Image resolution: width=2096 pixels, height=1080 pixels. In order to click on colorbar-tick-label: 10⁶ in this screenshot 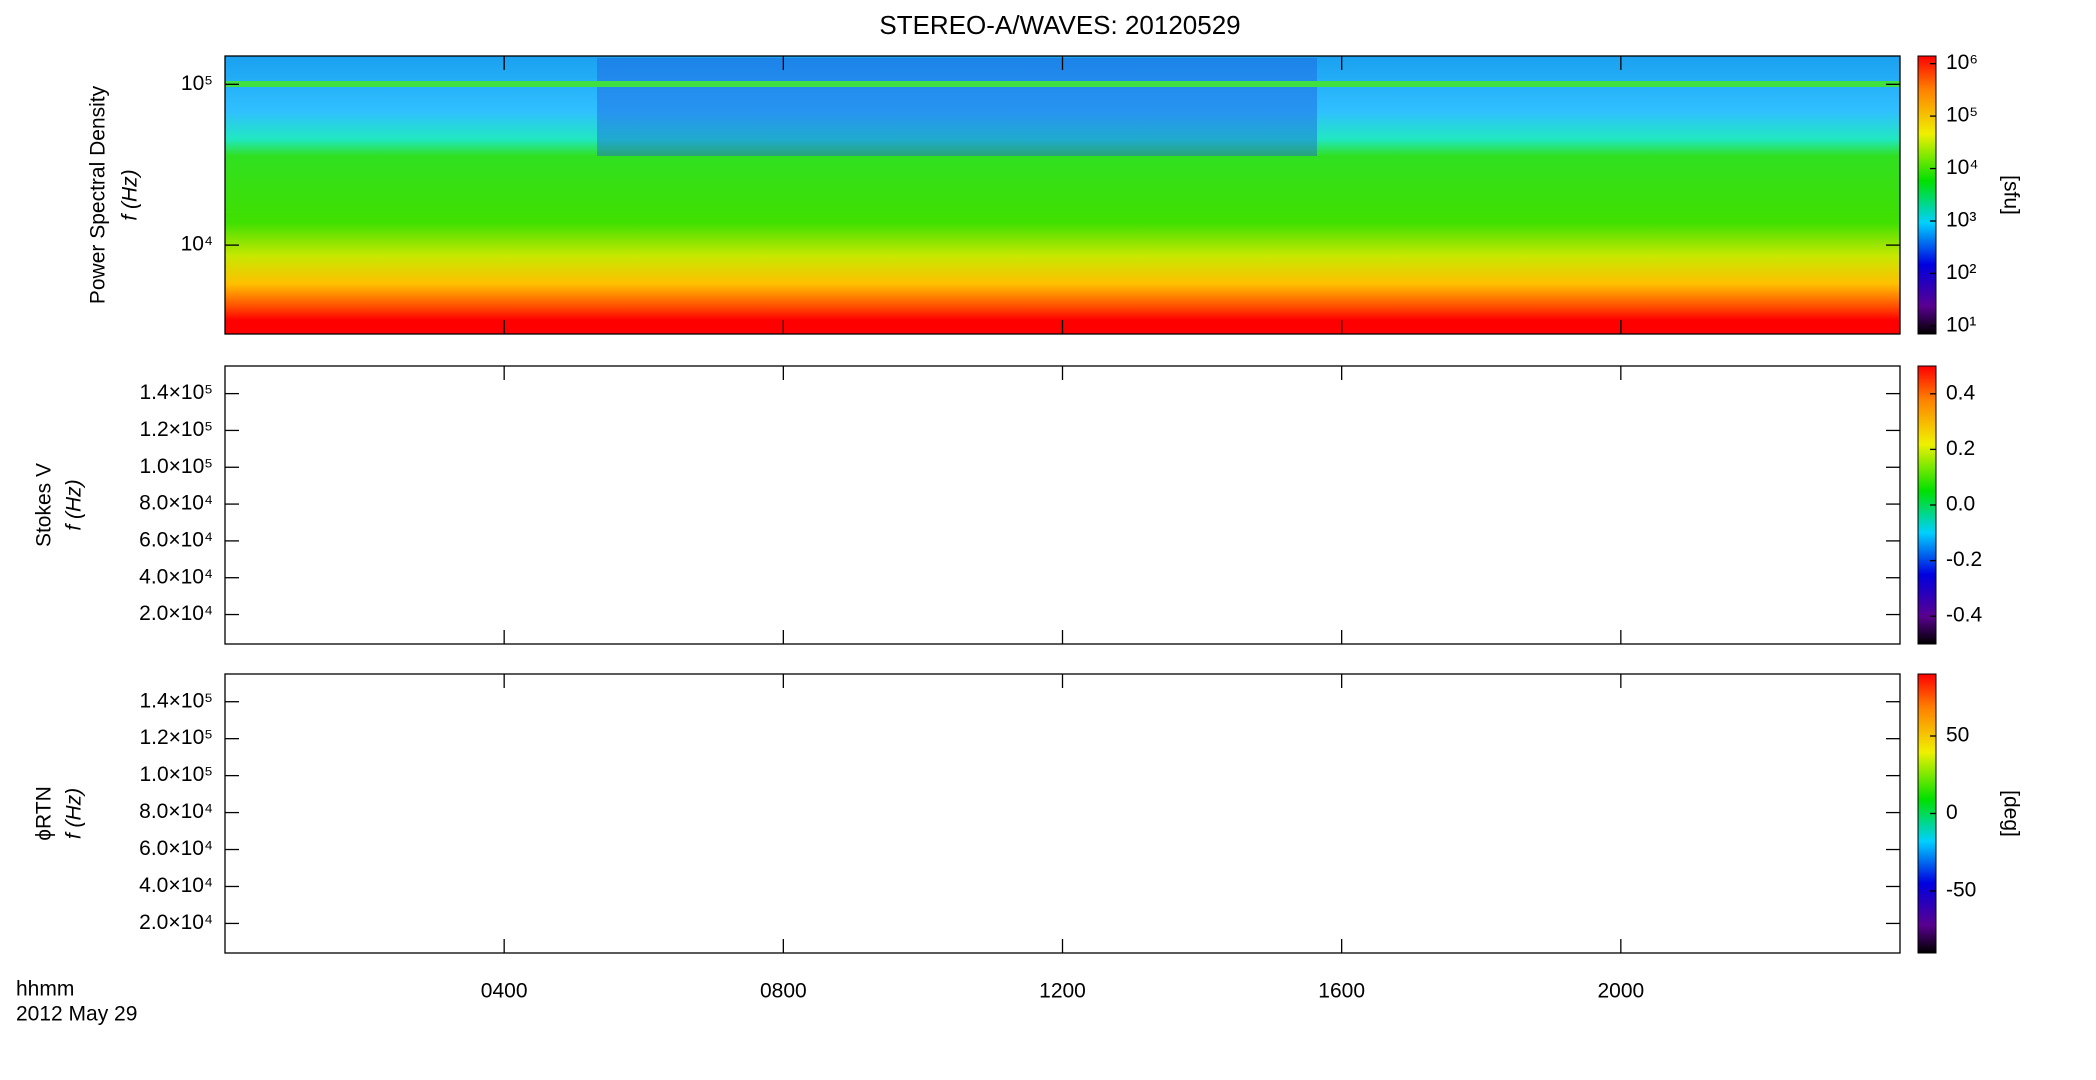, I will do `click(1962, 62)`.